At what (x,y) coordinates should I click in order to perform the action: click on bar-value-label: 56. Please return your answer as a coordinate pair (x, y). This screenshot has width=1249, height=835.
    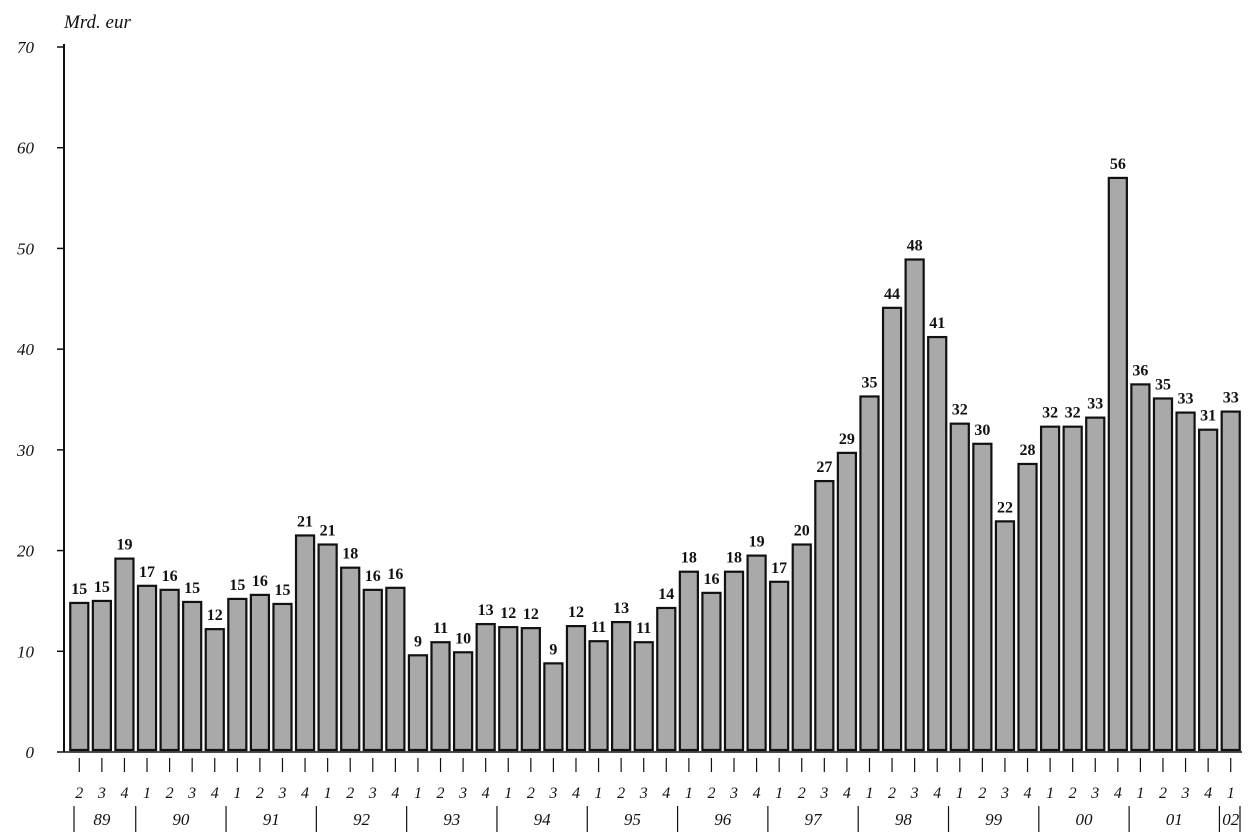
    Looking at the image, I should click on (1118, 164).